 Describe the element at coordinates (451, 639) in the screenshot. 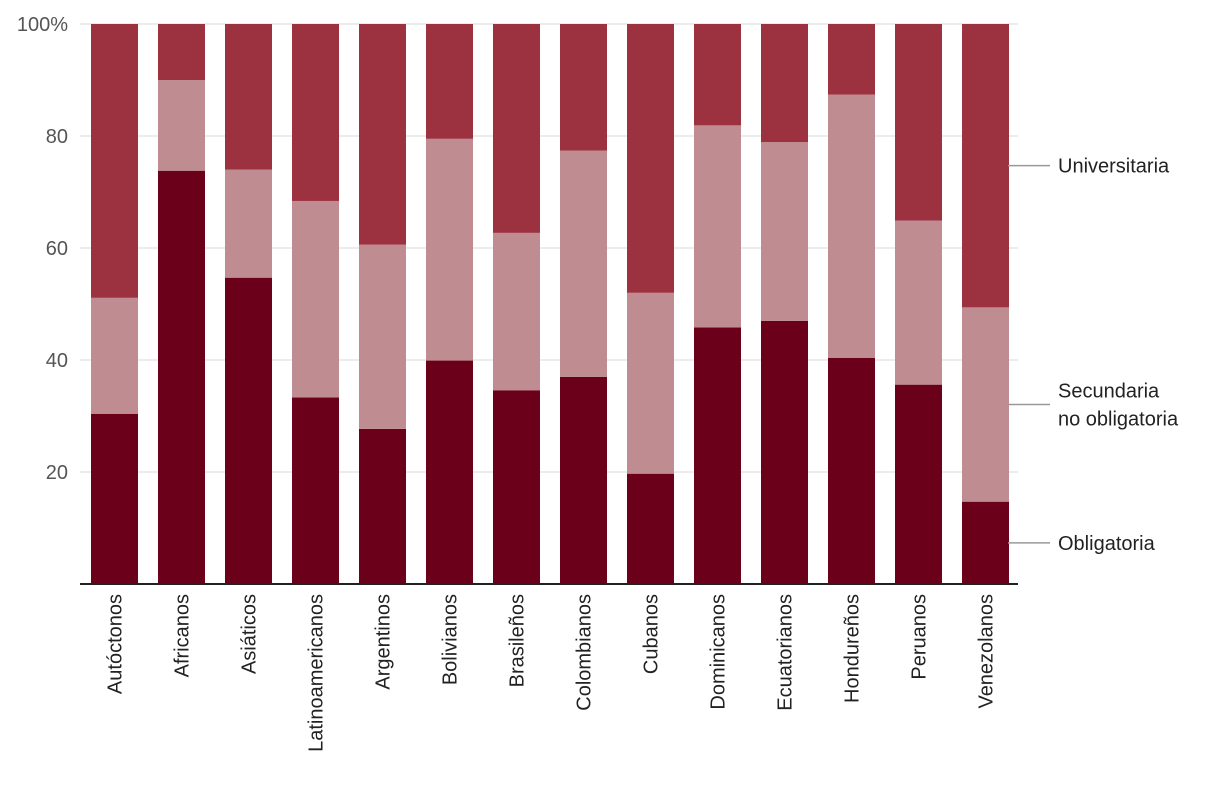

I see `x-category-label: Bolivianos` at that location.